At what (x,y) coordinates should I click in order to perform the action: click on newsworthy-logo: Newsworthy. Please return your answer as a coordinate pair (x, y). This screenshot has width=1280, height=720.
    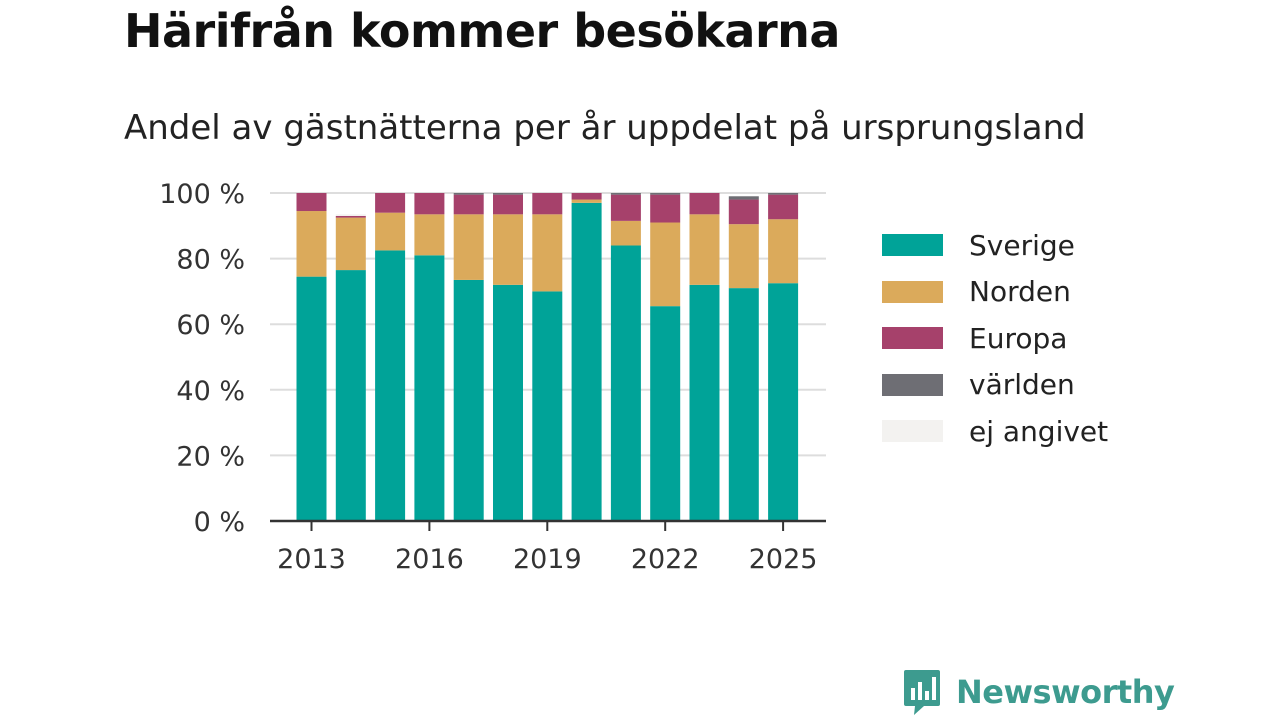
    Looking at the image, I should click on (1038, 692).